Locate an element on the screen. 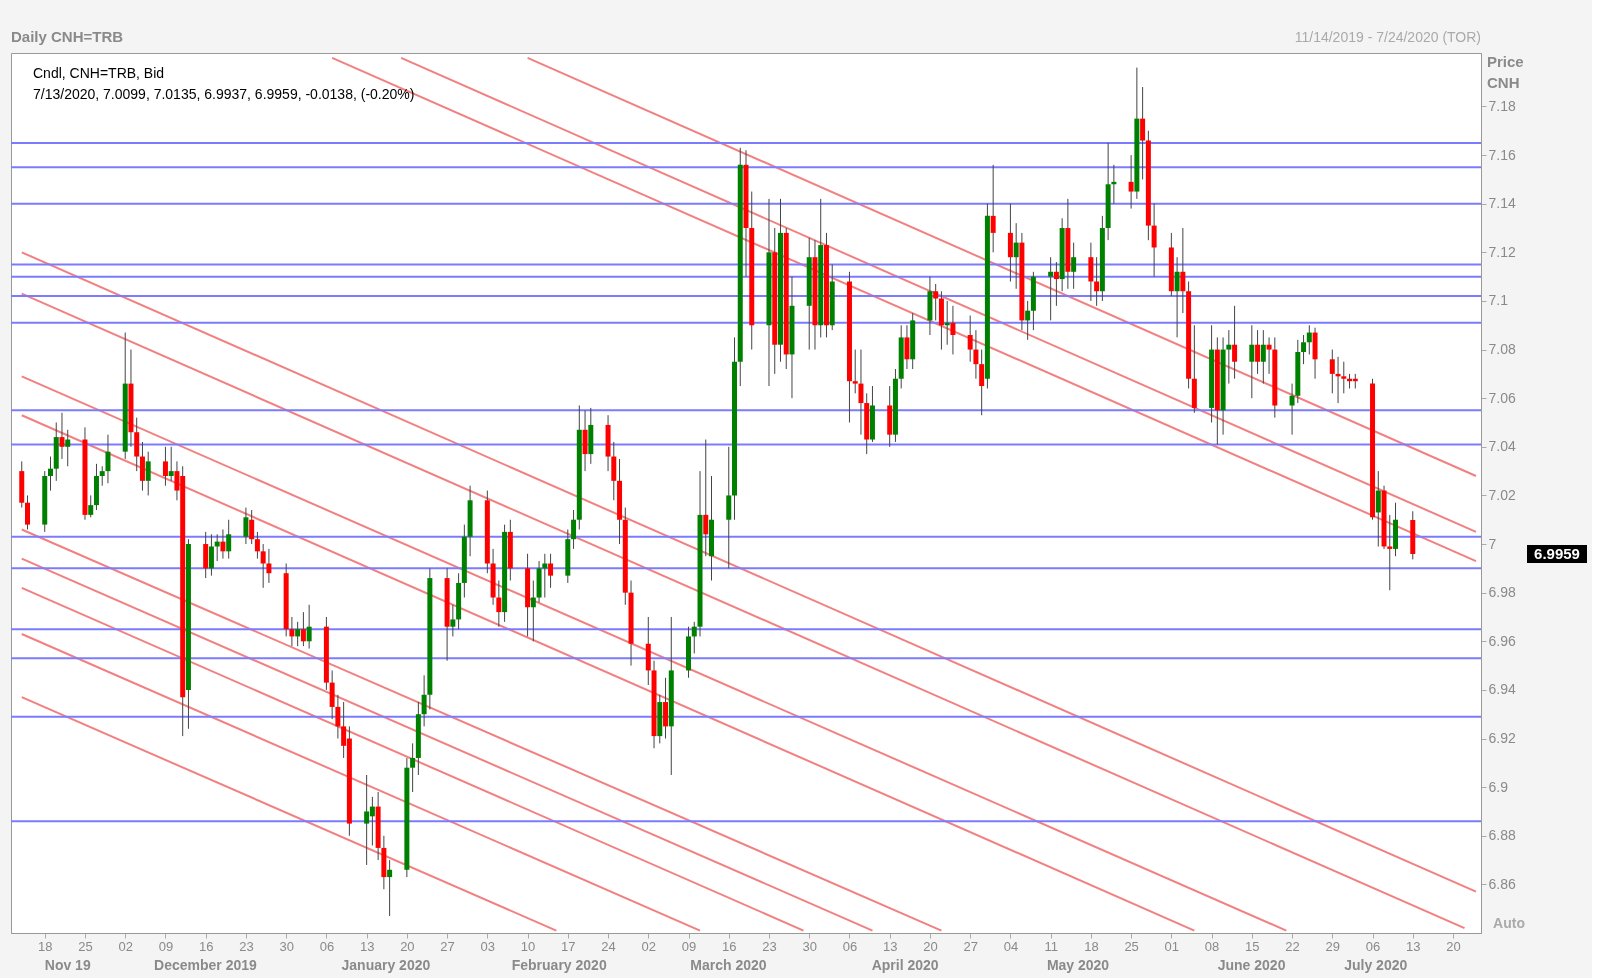 The height and width of the screenshot is (978, 1600). x-tick-label: 08 is located at coordinates (1212, 946).